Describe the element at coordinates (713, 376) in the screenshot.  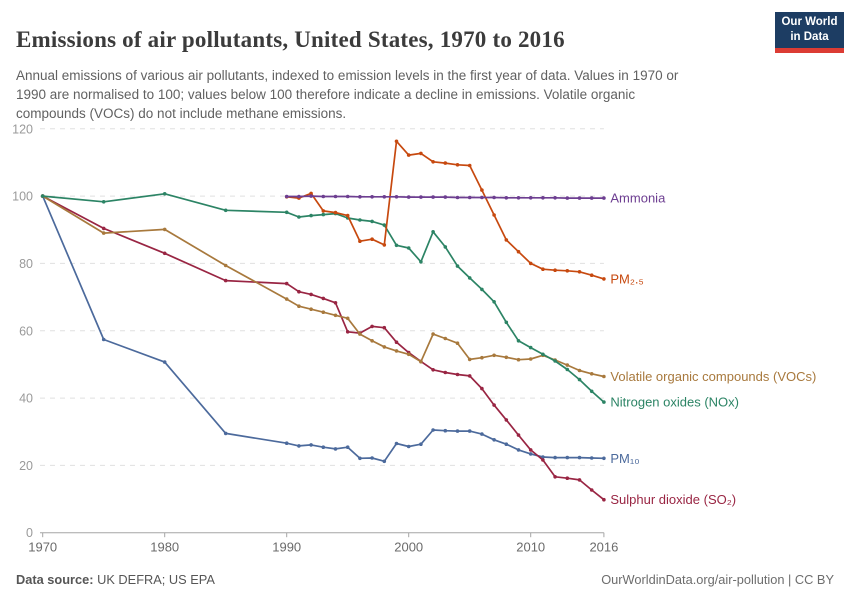
I see `series-label-voc: Volatile organic compounds (VOCs)` at that location.